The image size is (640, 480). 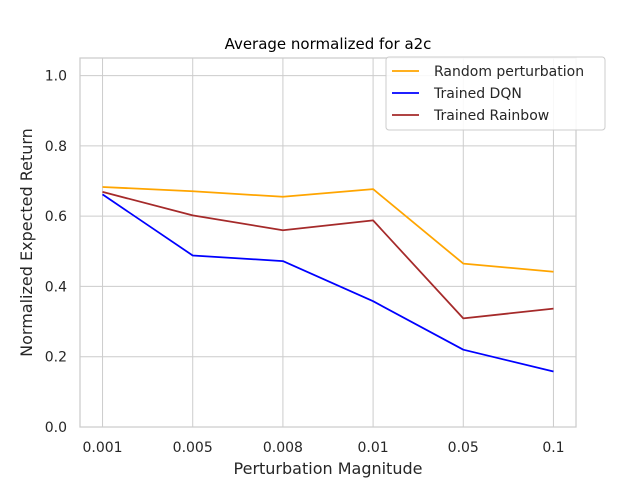 What do you see at coordinates (56, 287) in the screenshot?
I see `y-tick-label: 0.4` at bounding box center [56, 287].